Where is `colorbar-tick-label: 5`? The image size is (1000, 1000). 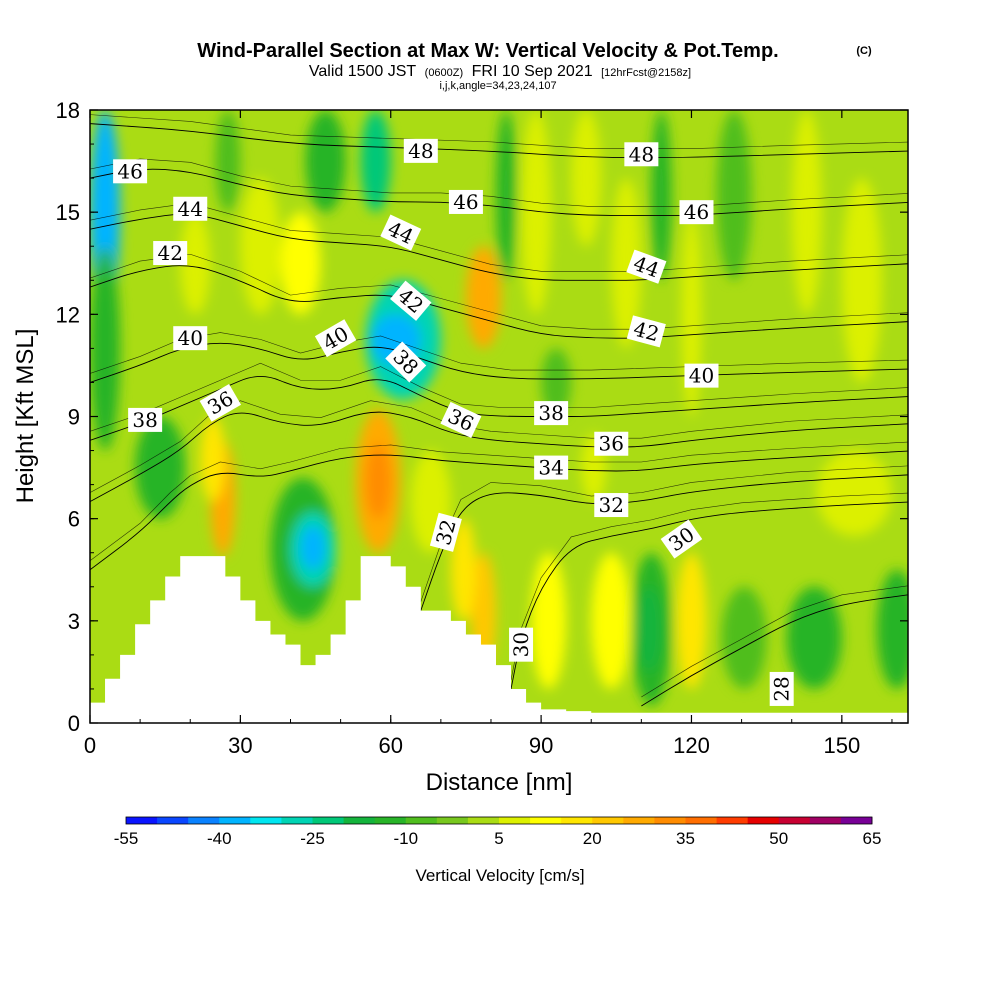 colorbar-tick-label: 5 is located at coordinates (498, 838).